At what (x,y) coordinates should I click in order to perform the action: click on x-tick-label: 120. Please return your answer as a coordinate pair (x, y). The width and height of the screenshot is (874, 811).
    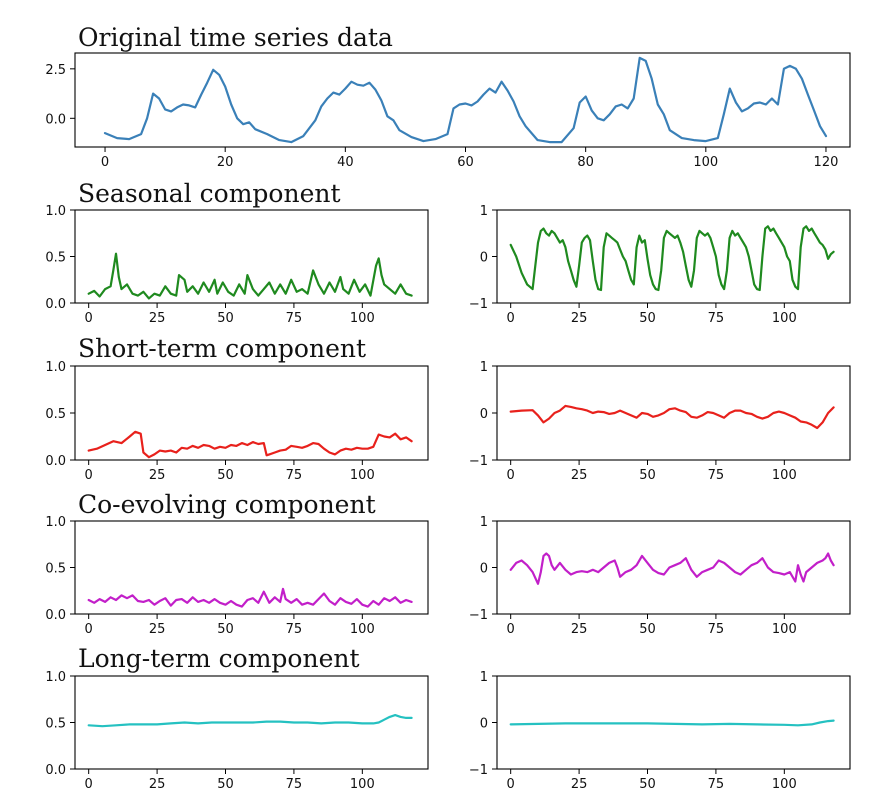
    Looking at the image, I should click on (826, 162).